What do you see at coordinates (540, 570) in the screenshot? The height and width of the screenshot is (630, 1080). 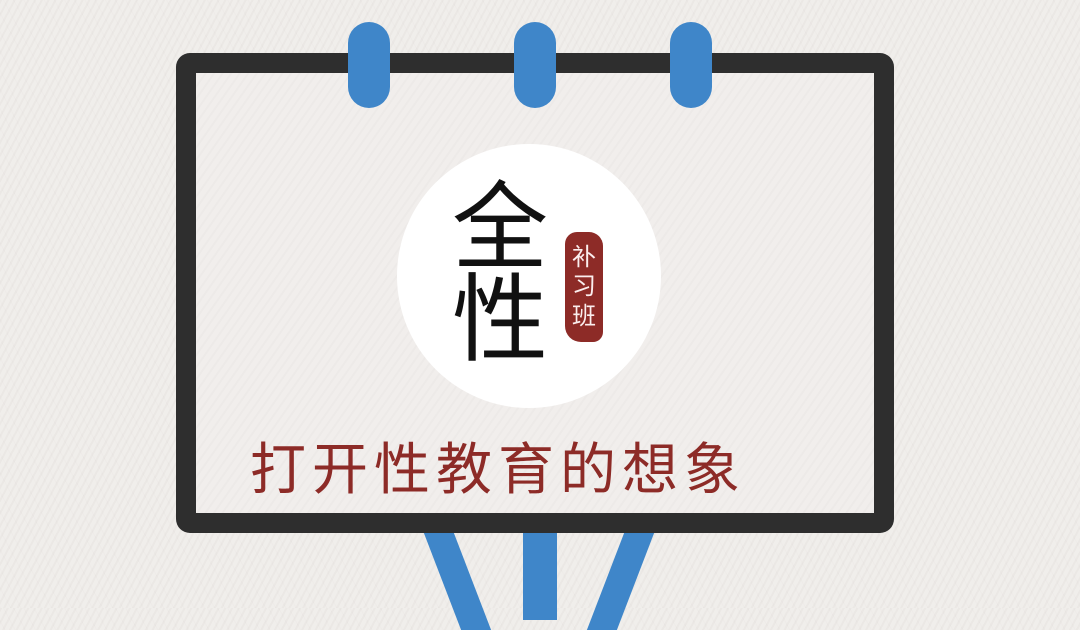 I see `easel-leg-center` at bounding box center [540, 570].